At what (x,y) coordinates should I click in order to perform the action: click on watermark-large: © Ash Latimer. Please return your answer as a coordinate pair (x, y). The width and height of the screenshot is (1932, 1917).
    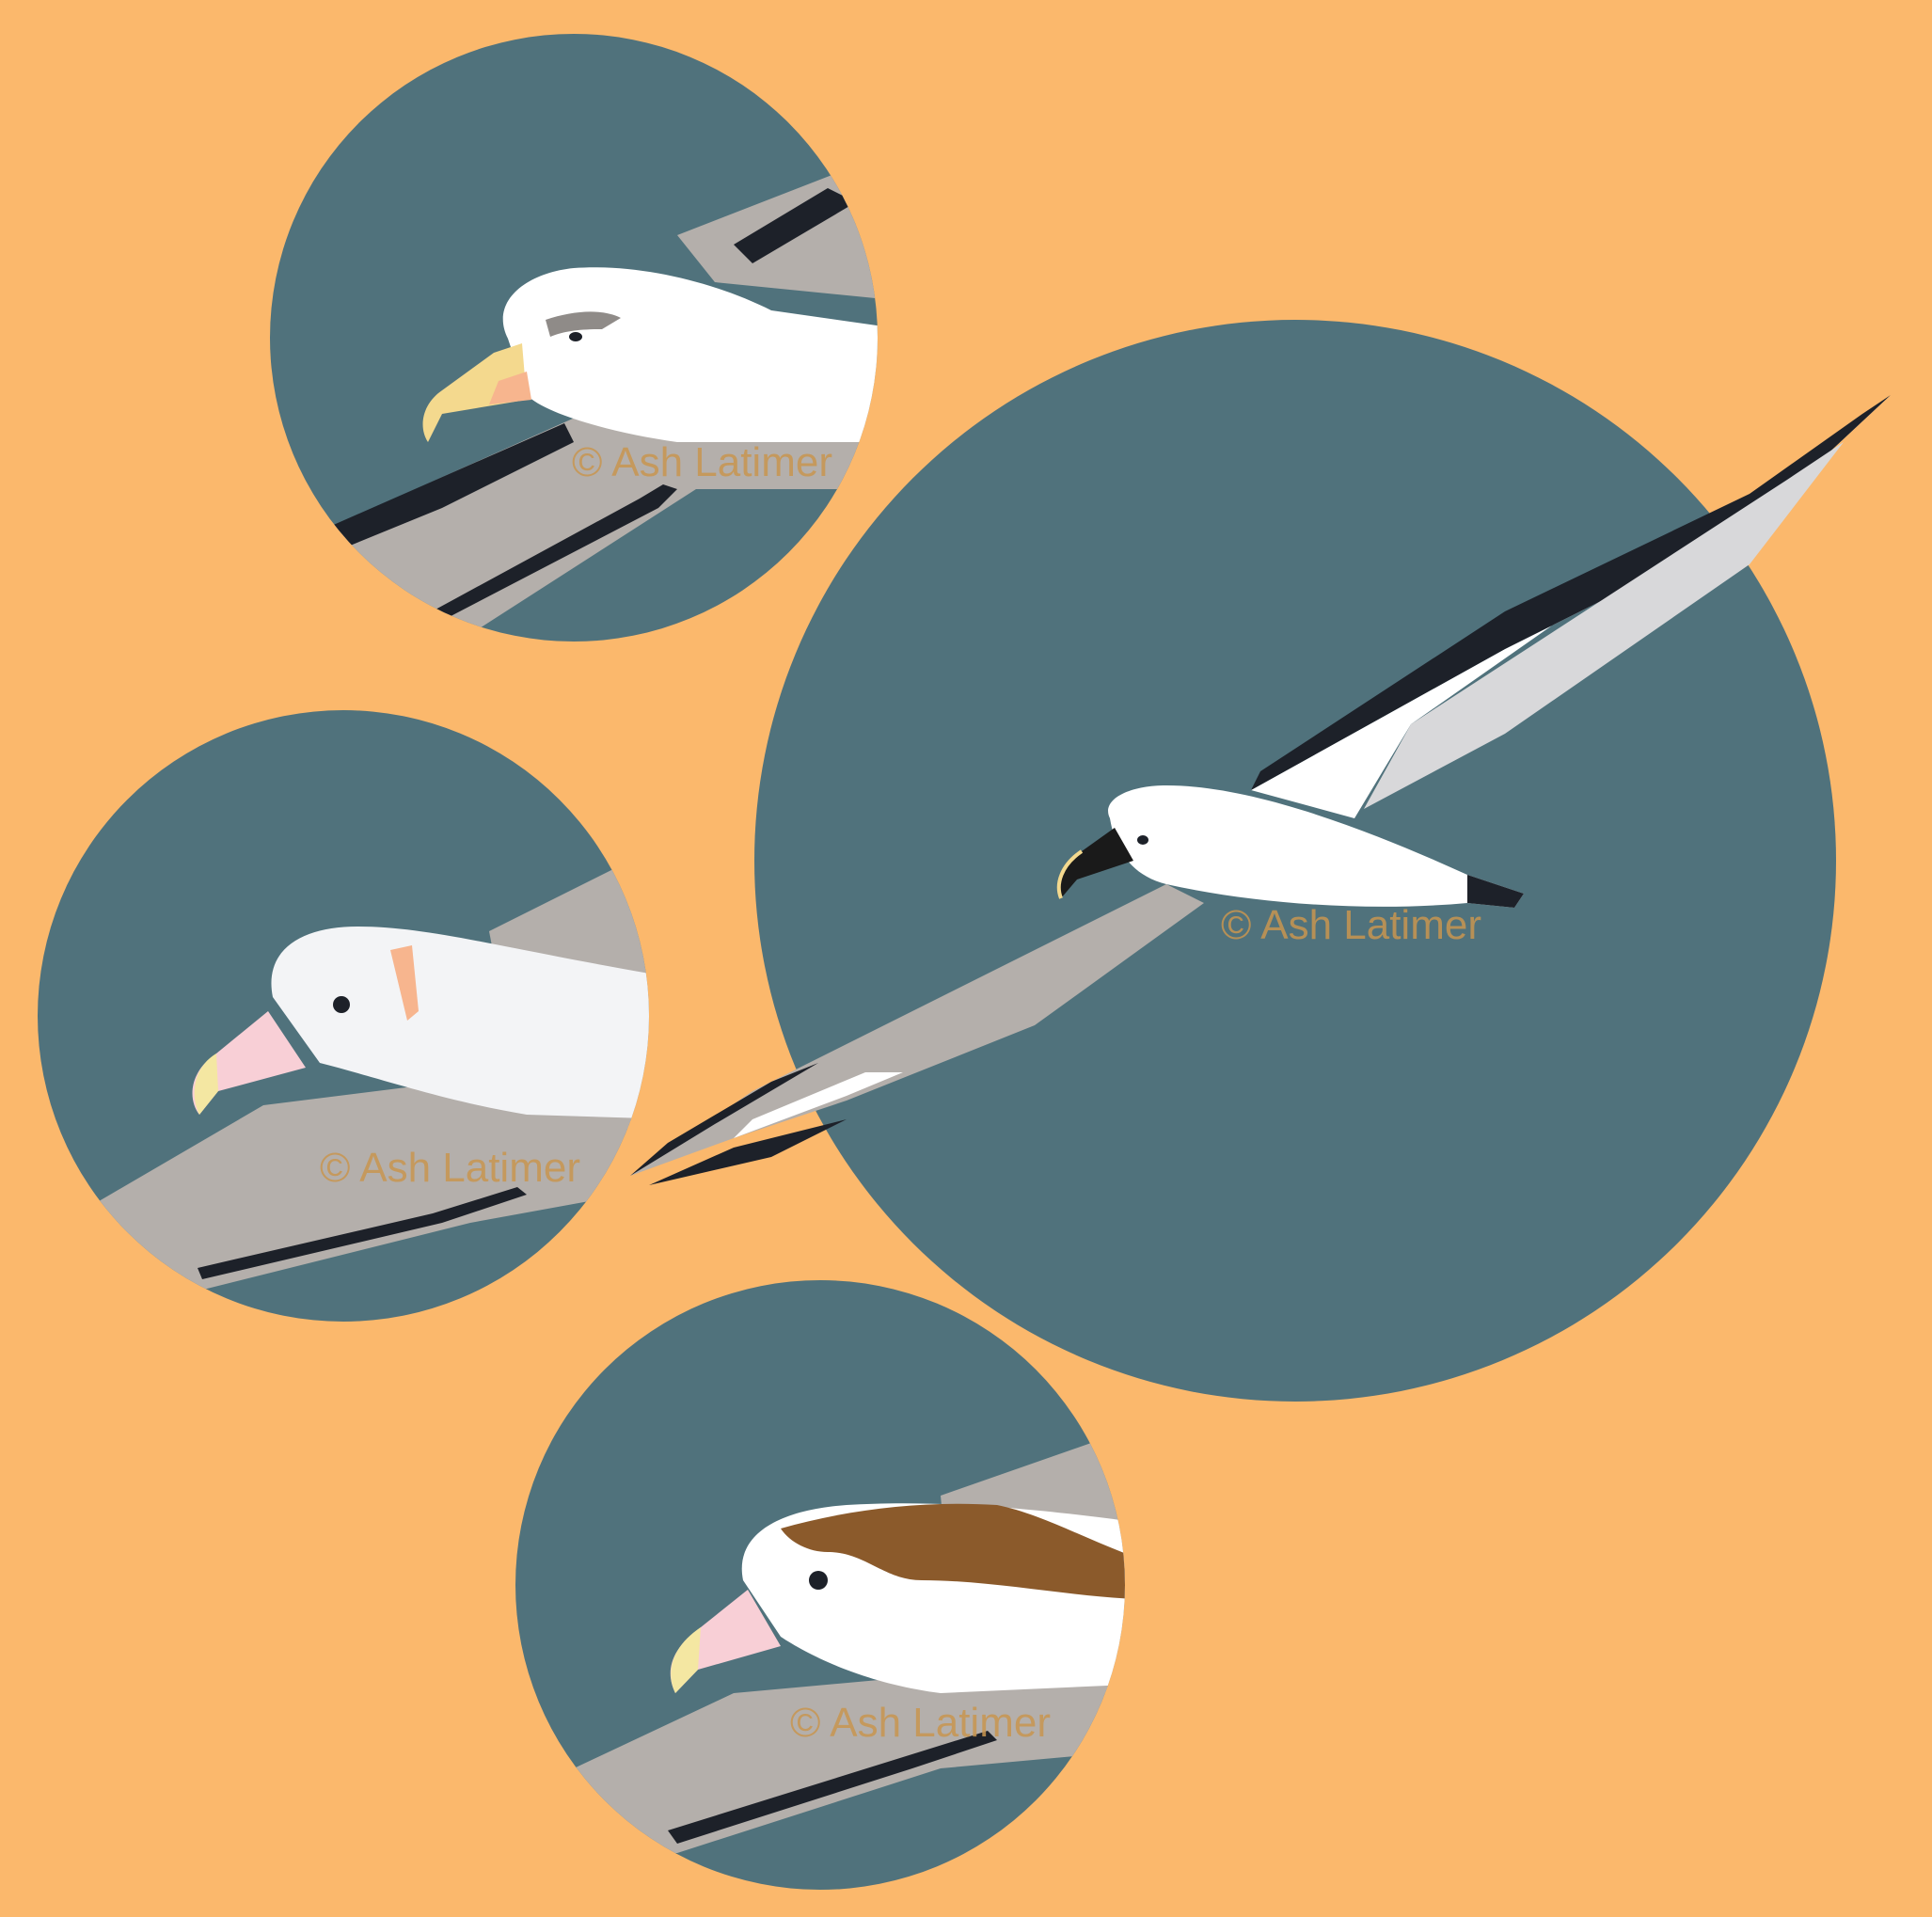
    Looking at the image, I should click on (1351, 925).